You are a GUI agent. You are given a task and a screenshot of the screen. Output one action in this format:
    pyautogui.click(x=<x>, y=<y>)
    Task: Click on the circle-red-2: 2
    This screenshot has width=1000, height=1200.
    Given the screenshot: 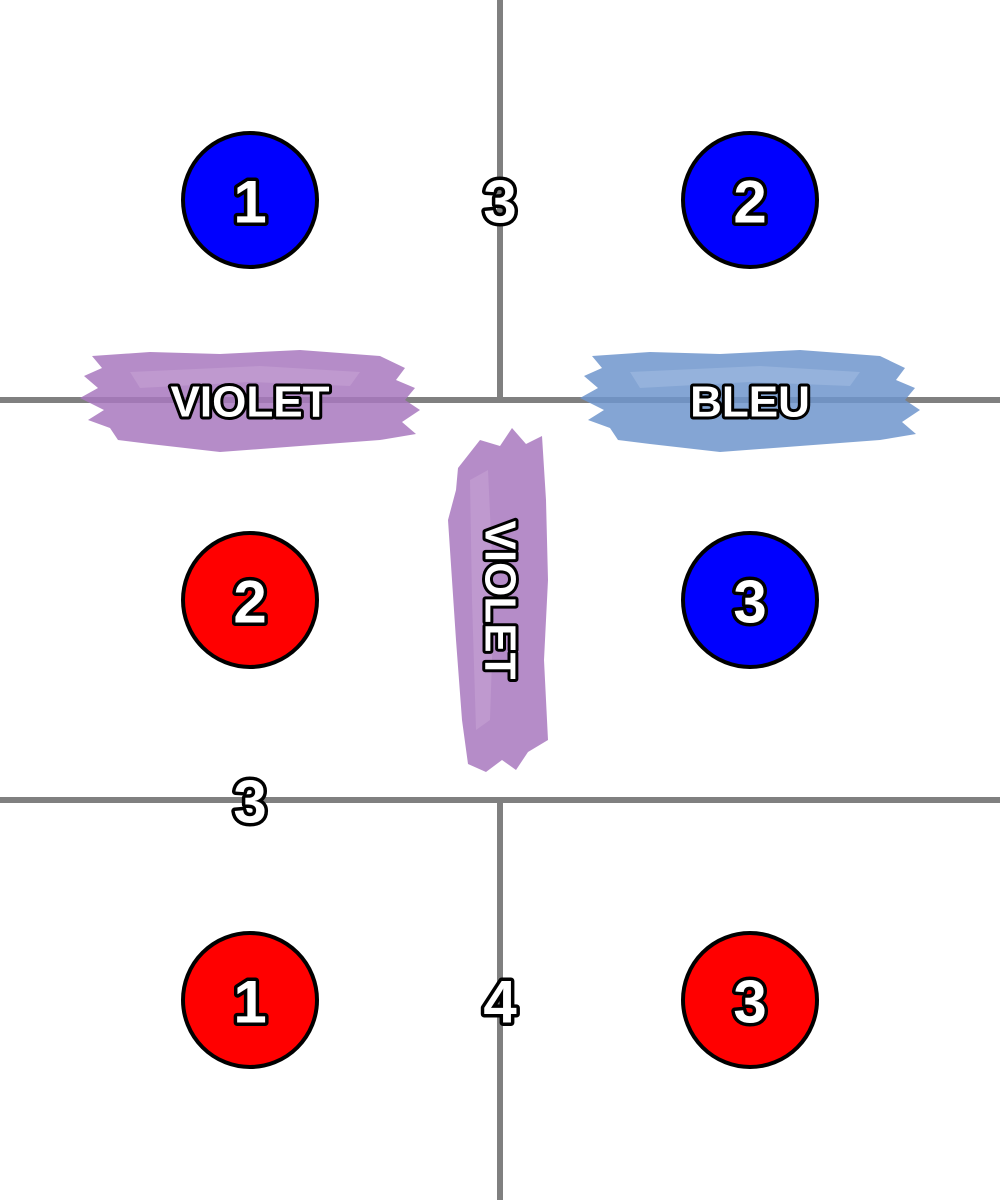 What is the action you would take?
    pyautogui.click(x=250, y=600)
    